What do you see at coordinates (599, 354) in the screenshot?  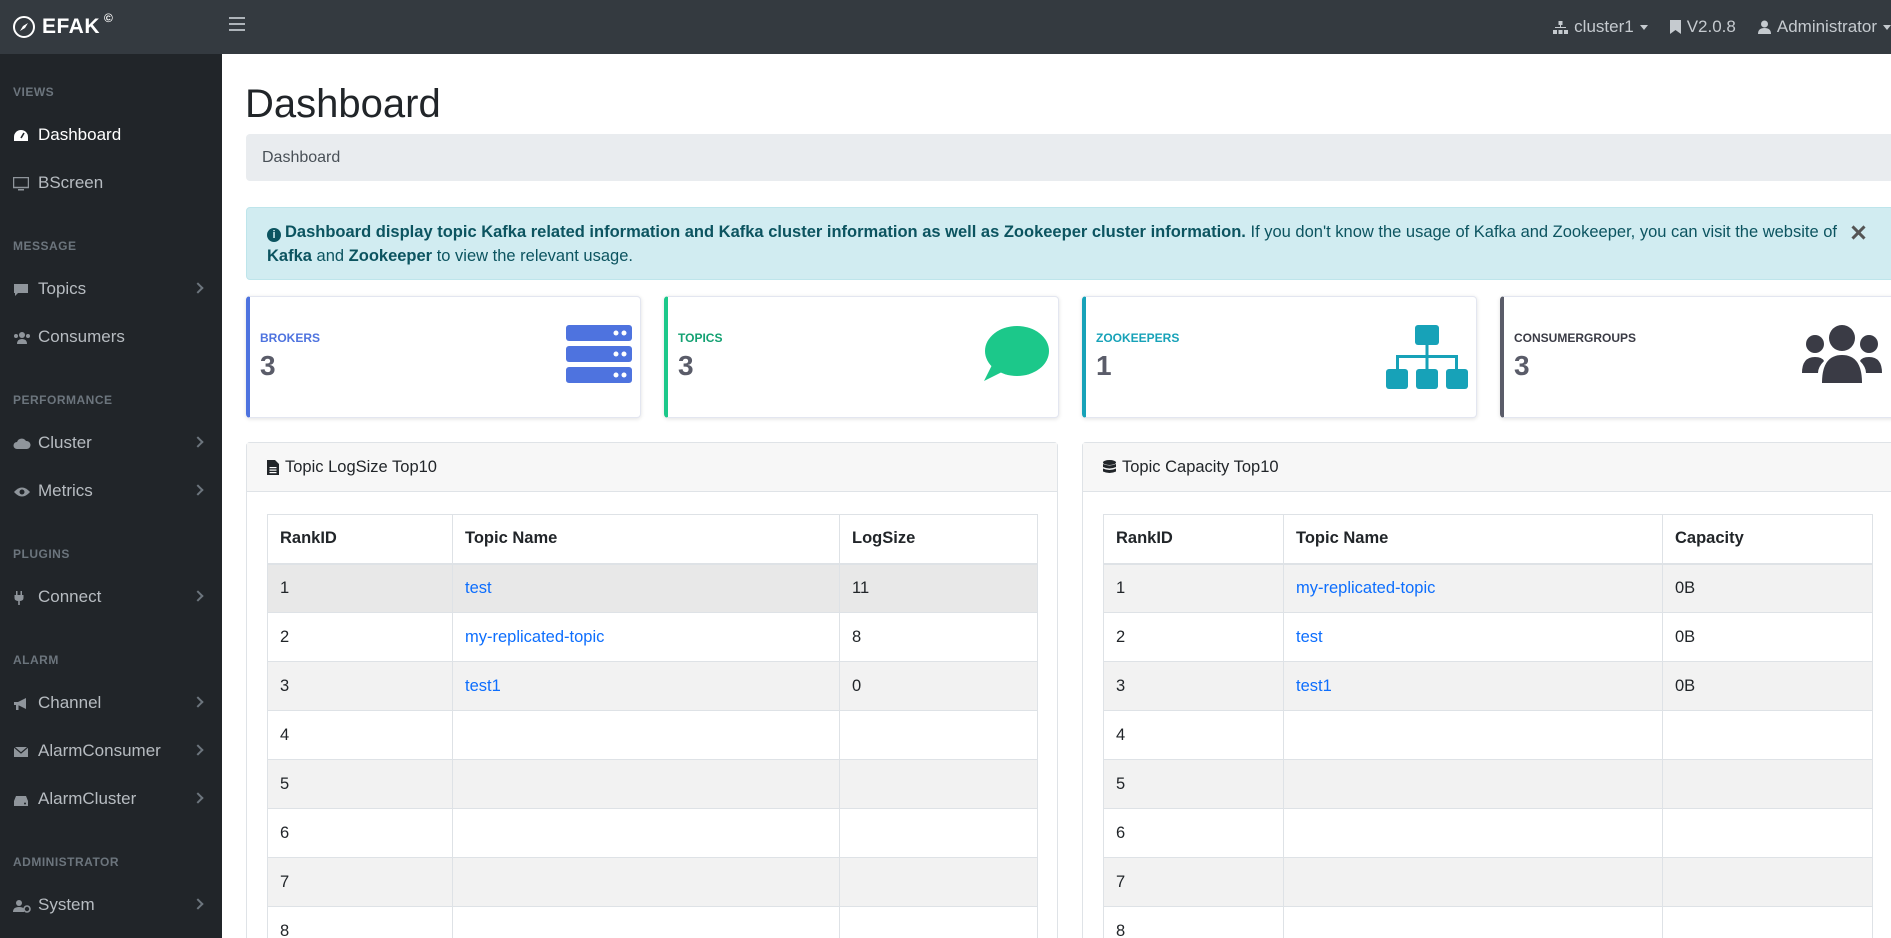 I see `server-stack-icon` at bounding box center [599, 354].